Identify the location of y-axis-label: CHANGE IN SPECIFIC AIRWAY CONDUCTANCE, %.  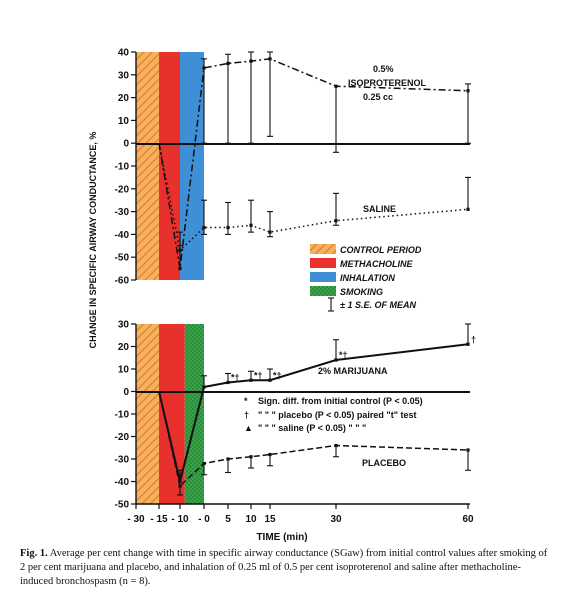
(93, 240).